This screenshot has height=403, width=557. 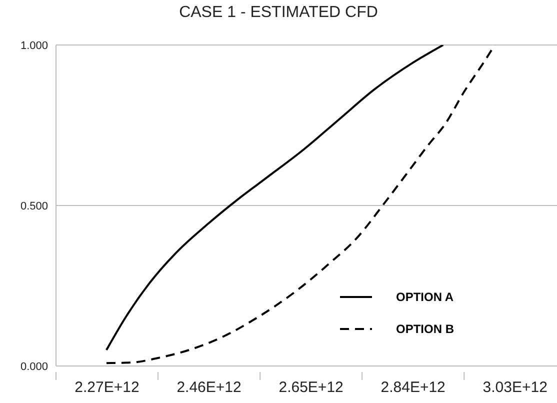 I want to click on chart-title: CASE 1 - ESTIMATED CFD, so click(x=278, y=13).